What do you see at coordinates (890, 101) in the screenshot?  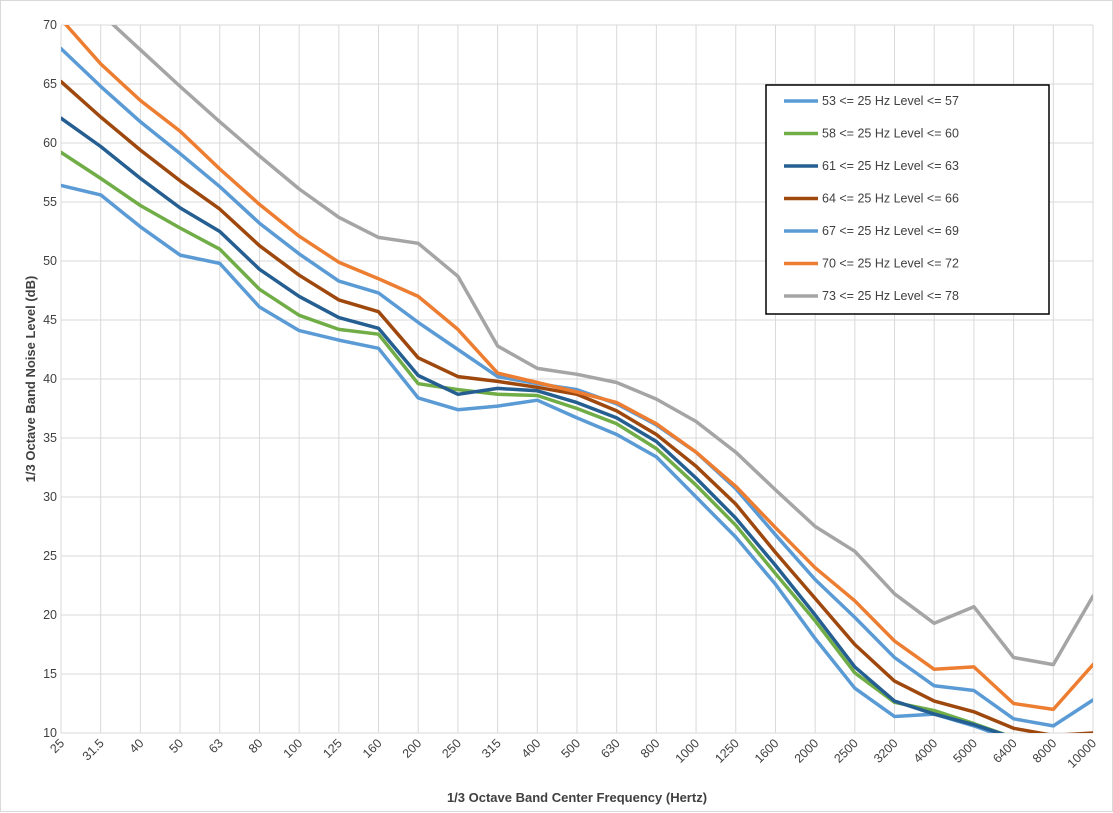 I see `legend-label-1: 53 <= 25 Hz Level <= 57` at bounding box center [890, 101].